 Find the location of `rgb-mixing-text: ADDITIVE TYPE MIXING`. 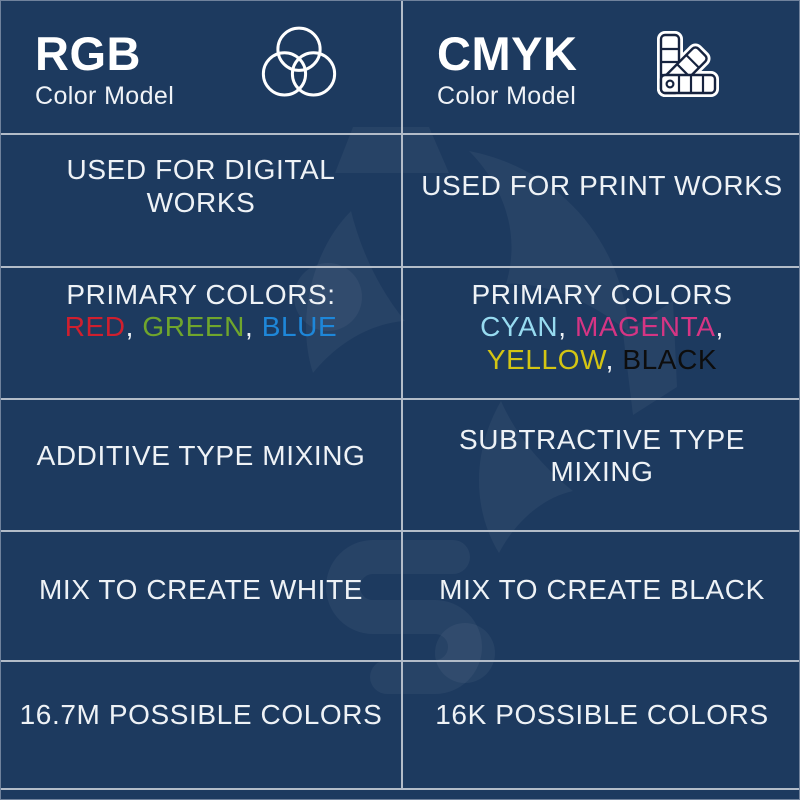

rgb-mixing-text: ADDITIVE TYPE MIXING is located at coordinates (201, 455).